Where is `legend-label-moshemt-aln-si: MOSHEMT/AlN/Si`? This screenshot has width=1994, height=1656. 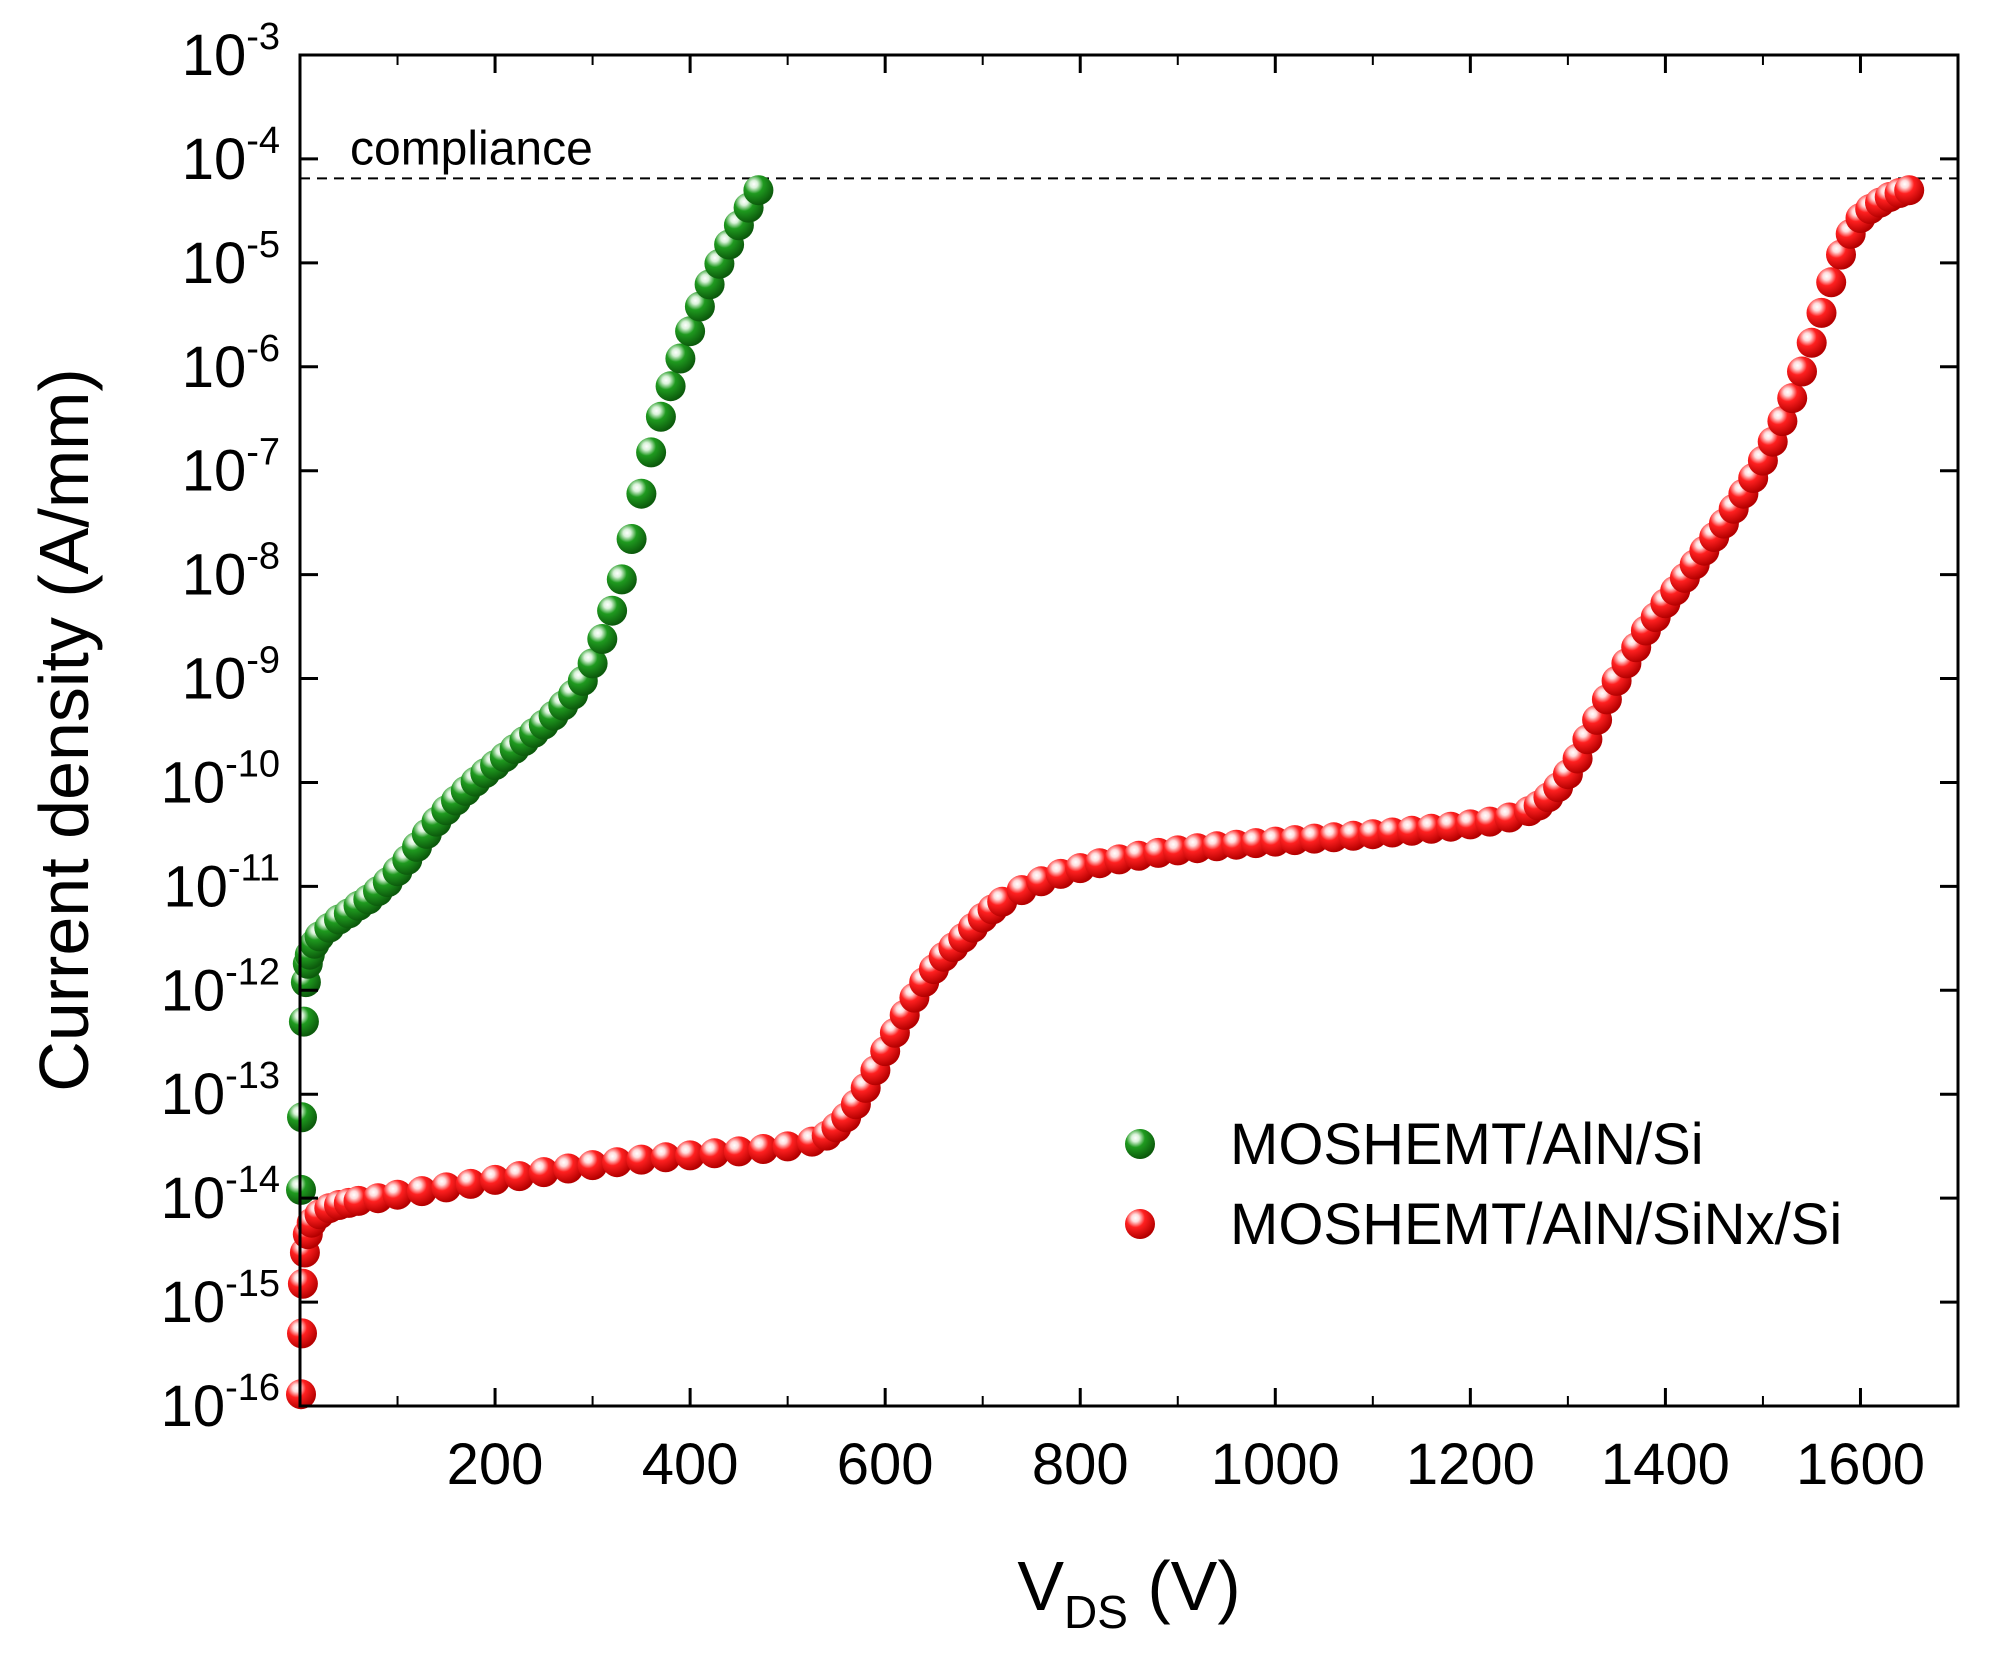 legend-label-moshemt-aln-si: MOSHEMT/AlN/Si is located at coordinates (1467, 1144).